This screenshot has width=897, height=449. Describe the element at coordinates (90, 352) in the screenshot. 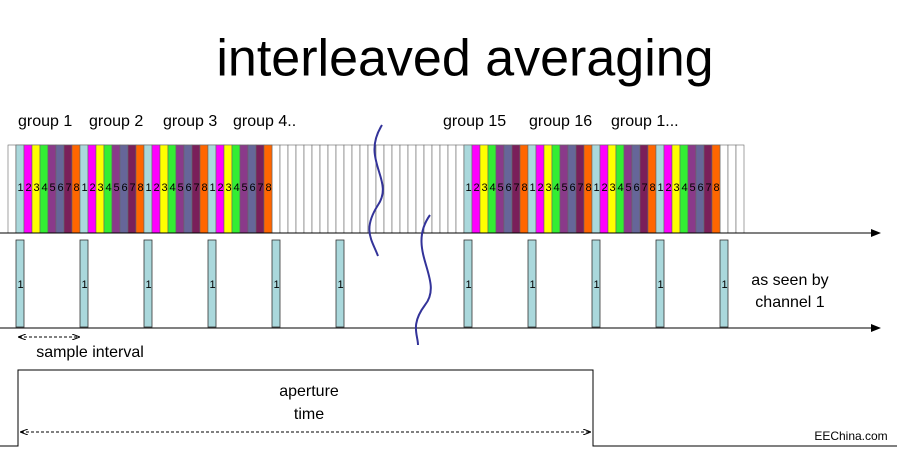

I see `interval-label: sample interval` at that location.